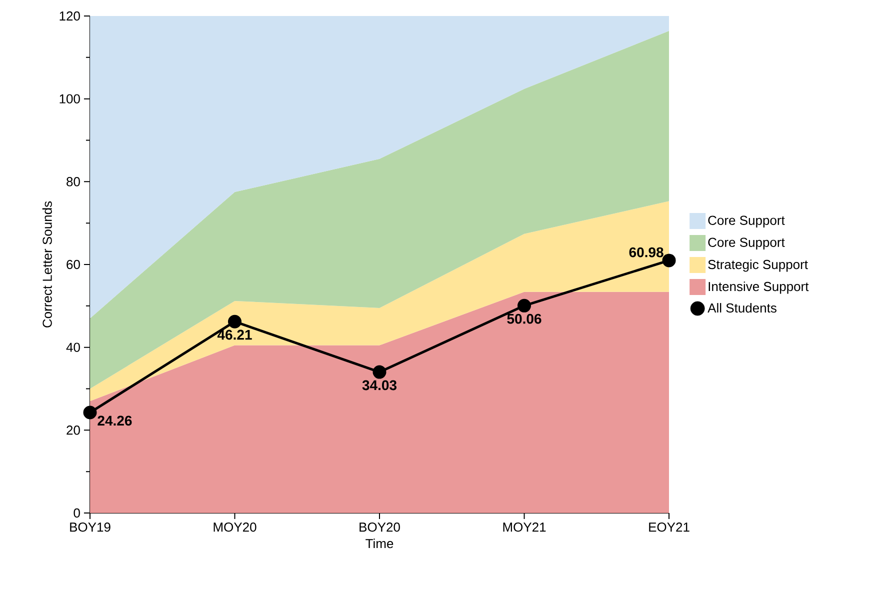 This screenshot has height=598, width=889. I want to click on data-label: 46.21, so click(234, 335).